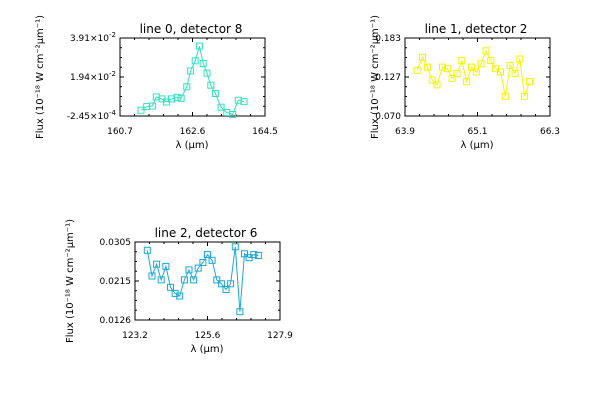 This screenshot has width=600, height=400. I want to click on x-tick-label: 123.2, so click(135, 336).